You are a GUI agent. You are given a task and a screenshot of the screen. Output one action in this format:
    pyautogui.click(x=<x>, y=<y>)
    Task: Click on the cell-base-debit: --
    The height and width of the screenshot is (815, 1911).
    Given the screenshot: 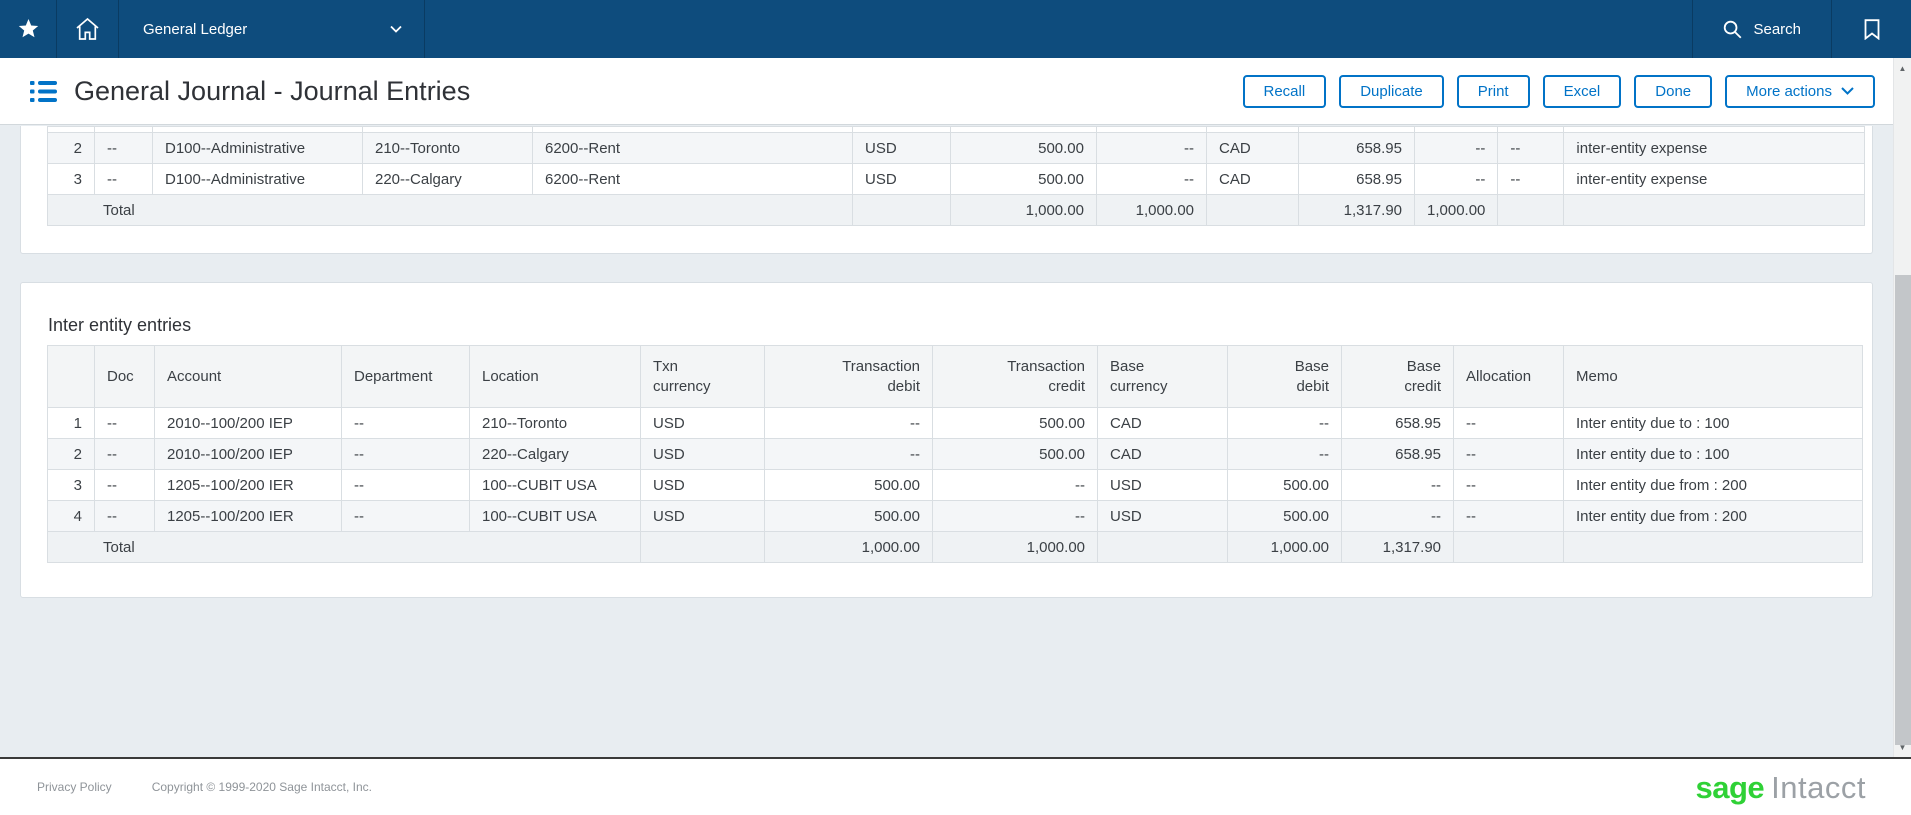 What is the action you would take?
    pyautogui.click(x=1284, y=423)
    